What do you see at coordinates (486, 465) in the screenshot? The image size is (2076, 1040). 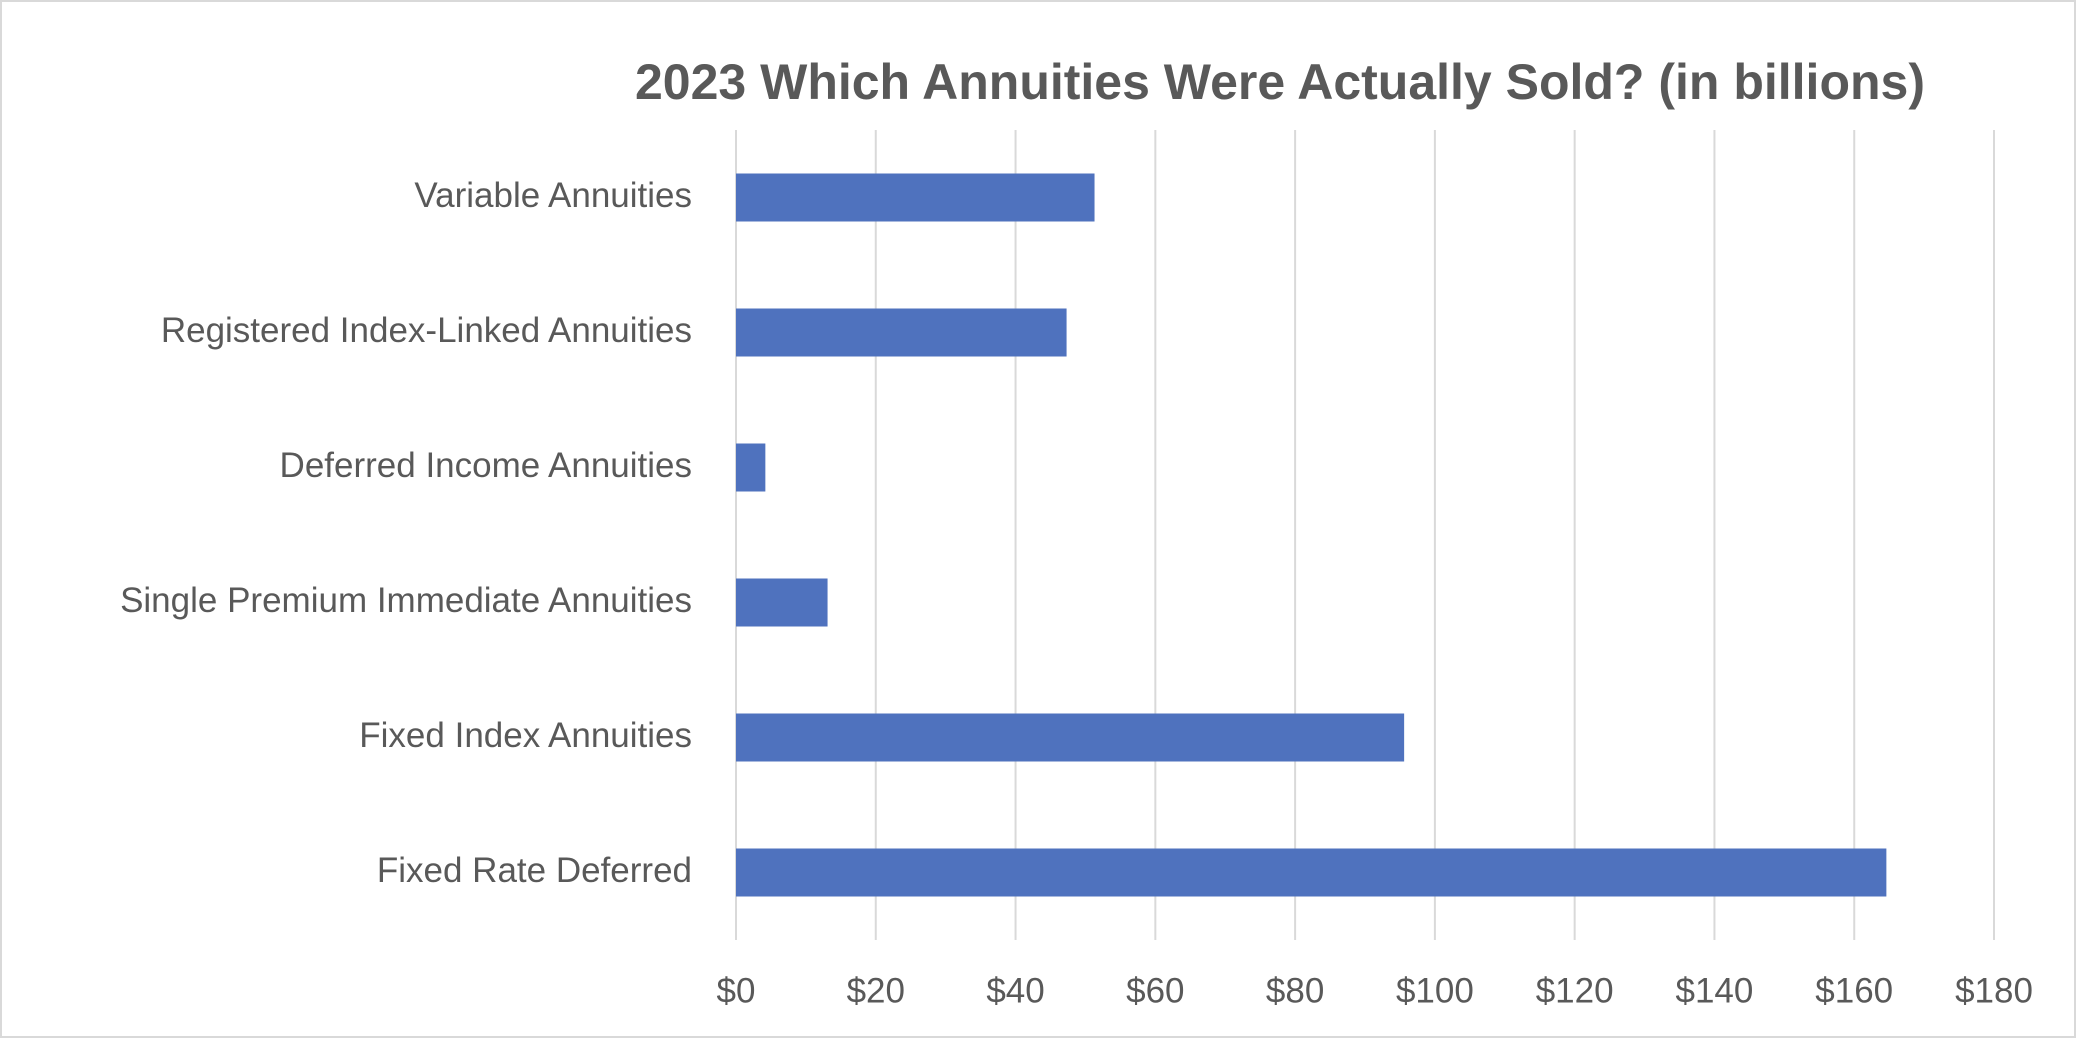 I see `y-tick-label: Deferred Income Annuities` at bounding box center [486, 465].